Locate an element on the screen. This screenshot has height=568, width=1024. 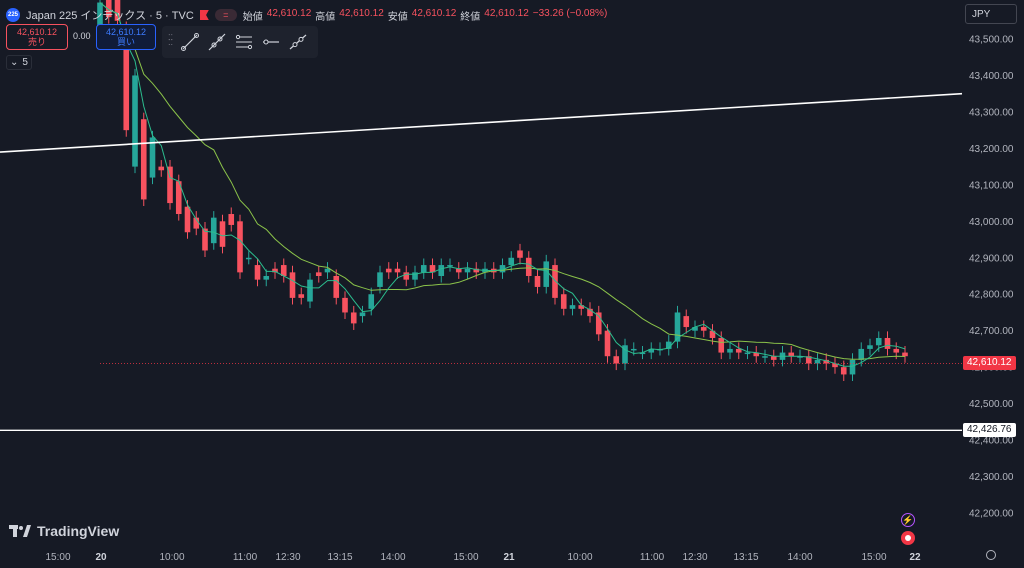
y-tick-label: 42,800.00 is located at coordinates (991, 295).